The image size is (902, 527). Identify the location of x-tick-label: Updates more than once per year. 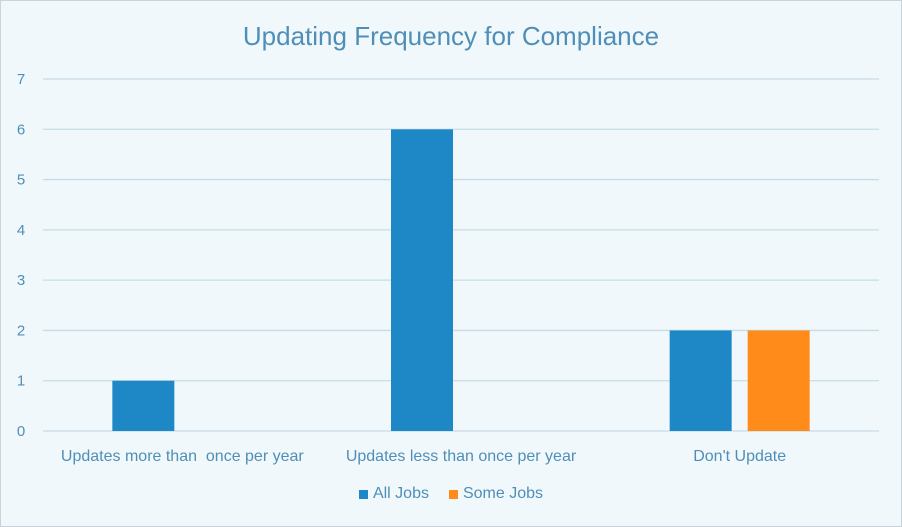
(182, 456).